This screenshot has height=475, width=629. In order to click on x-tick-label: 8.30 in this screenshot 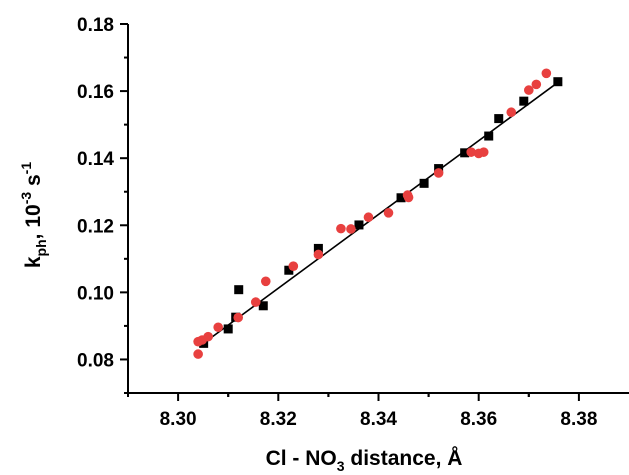, I will do `click(178, 419)`.